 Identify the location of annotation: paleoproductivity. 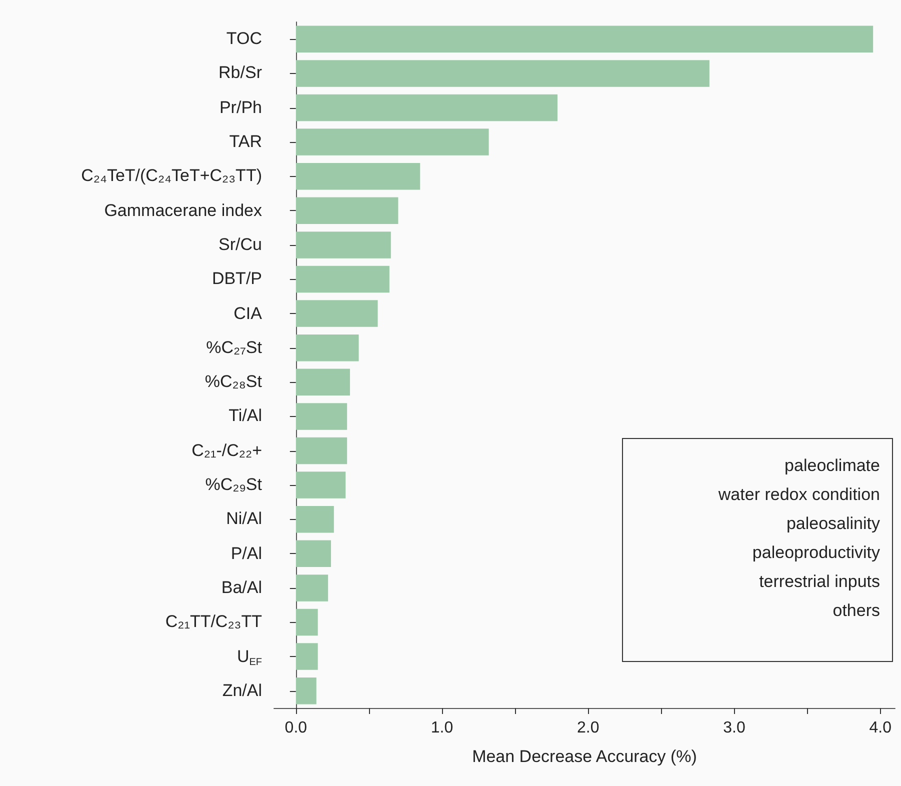
(815, 553).